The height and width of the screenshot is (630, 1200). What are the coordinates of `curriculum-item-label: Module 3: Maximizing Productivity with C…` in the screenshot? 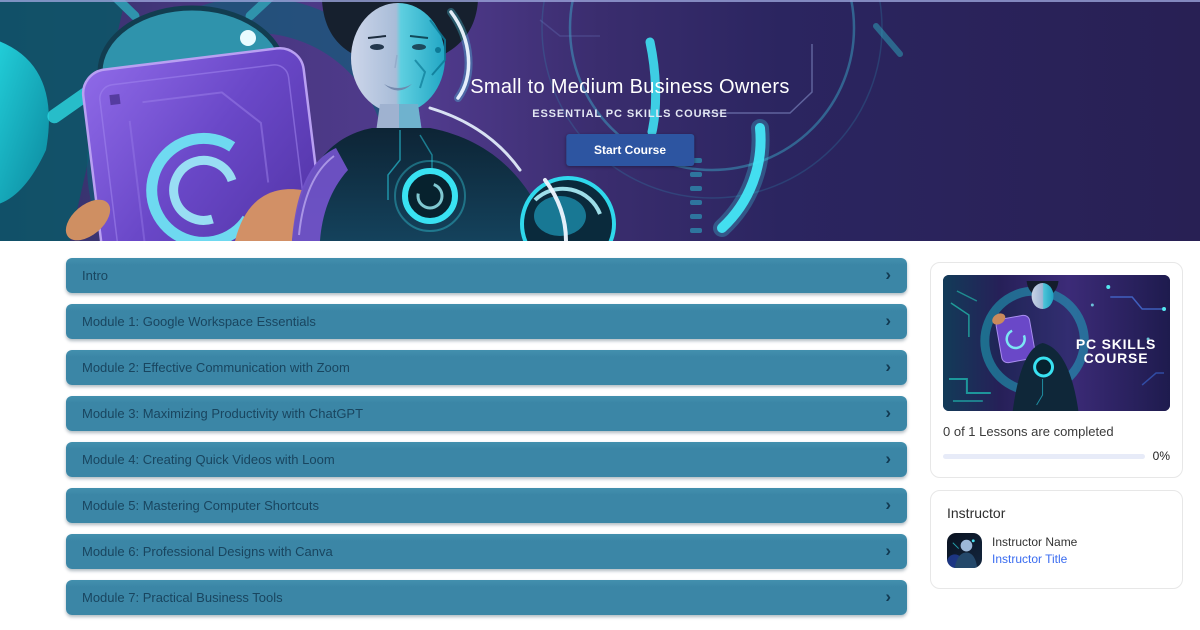 It's located at (223, 413).